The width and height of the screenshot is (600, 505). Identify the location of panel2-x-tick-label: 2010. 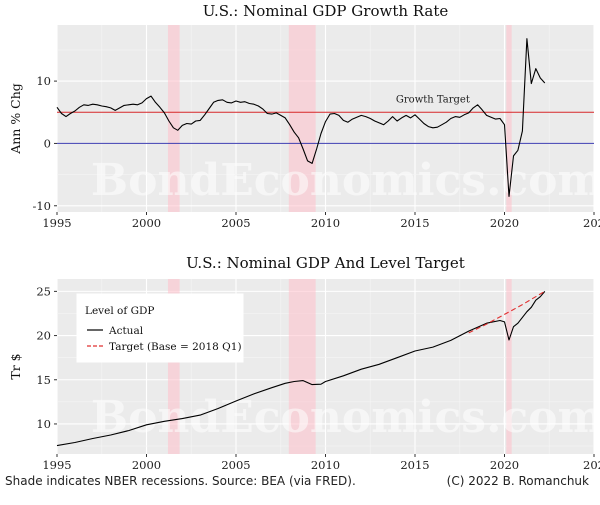
(325, 465).